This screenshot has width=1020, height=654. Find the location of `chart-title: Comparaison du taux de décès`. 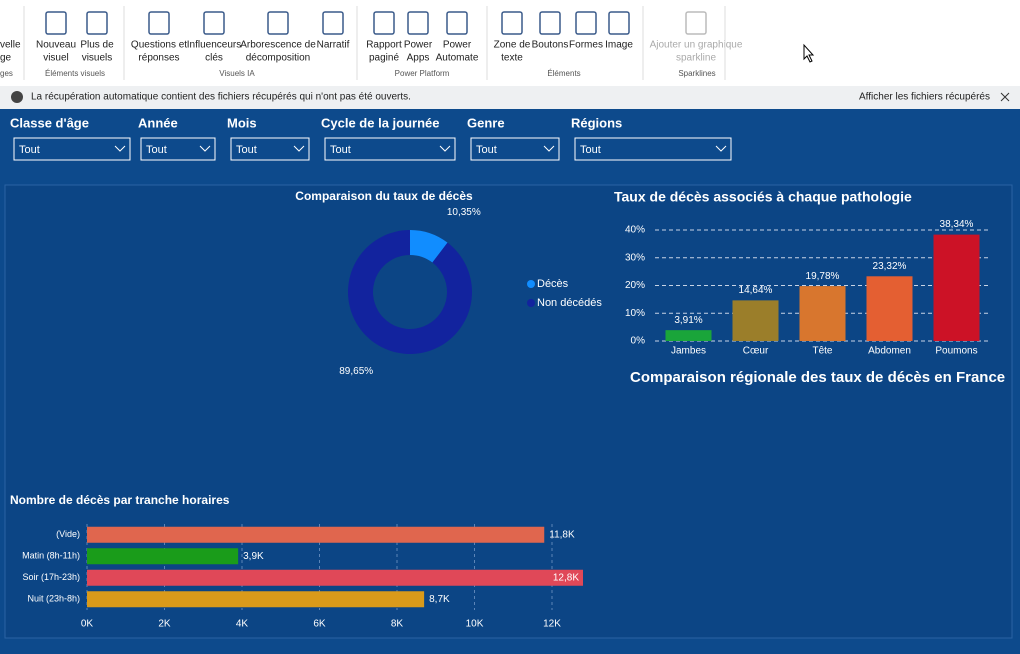

chart-title: Comparaison du taux de décès is located at coordinates (384, 196).